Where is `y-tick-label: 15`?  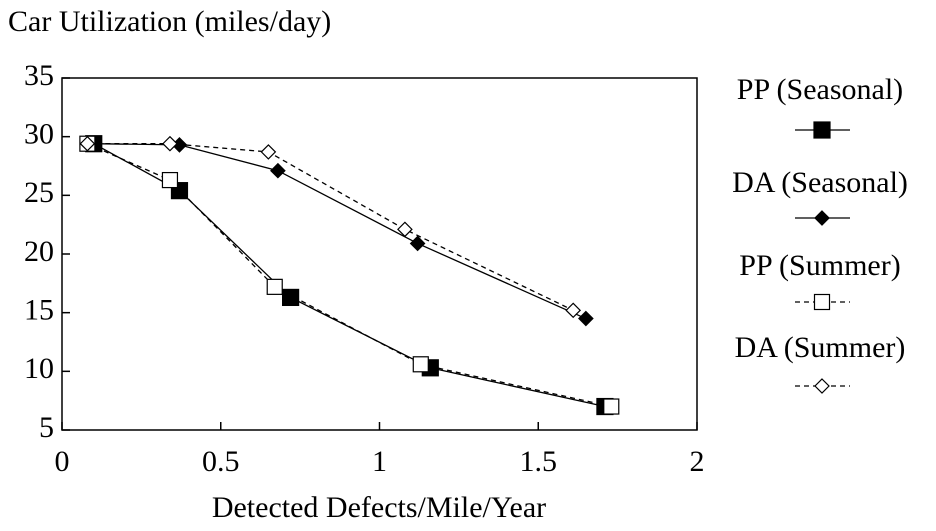 y-tick-label: 15 is located at coordinates (39, 310).